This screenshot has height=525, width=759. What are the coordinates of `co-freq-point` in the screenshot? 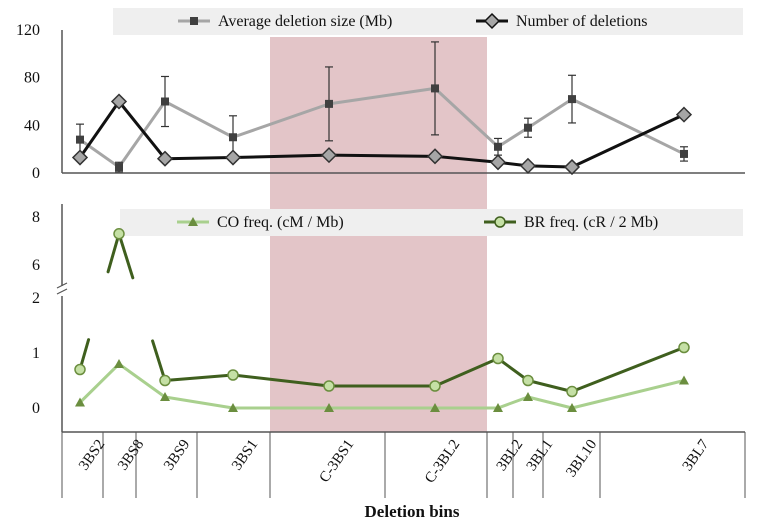 It's located at (119, 363).